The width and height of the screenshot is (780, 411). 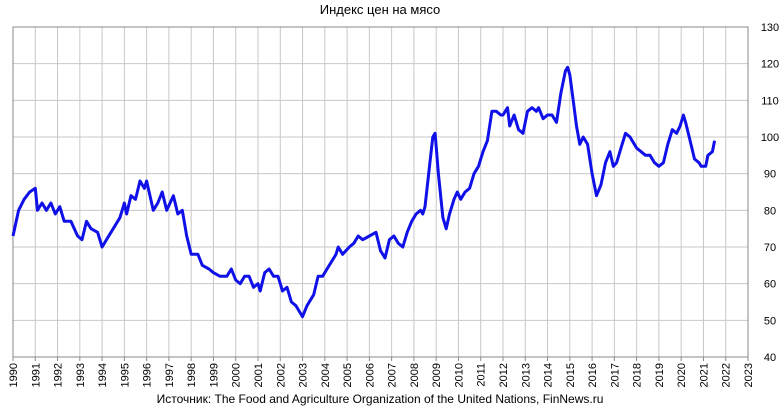 I want to click on x-tick-label: 2013, so click(x=526, y=375).